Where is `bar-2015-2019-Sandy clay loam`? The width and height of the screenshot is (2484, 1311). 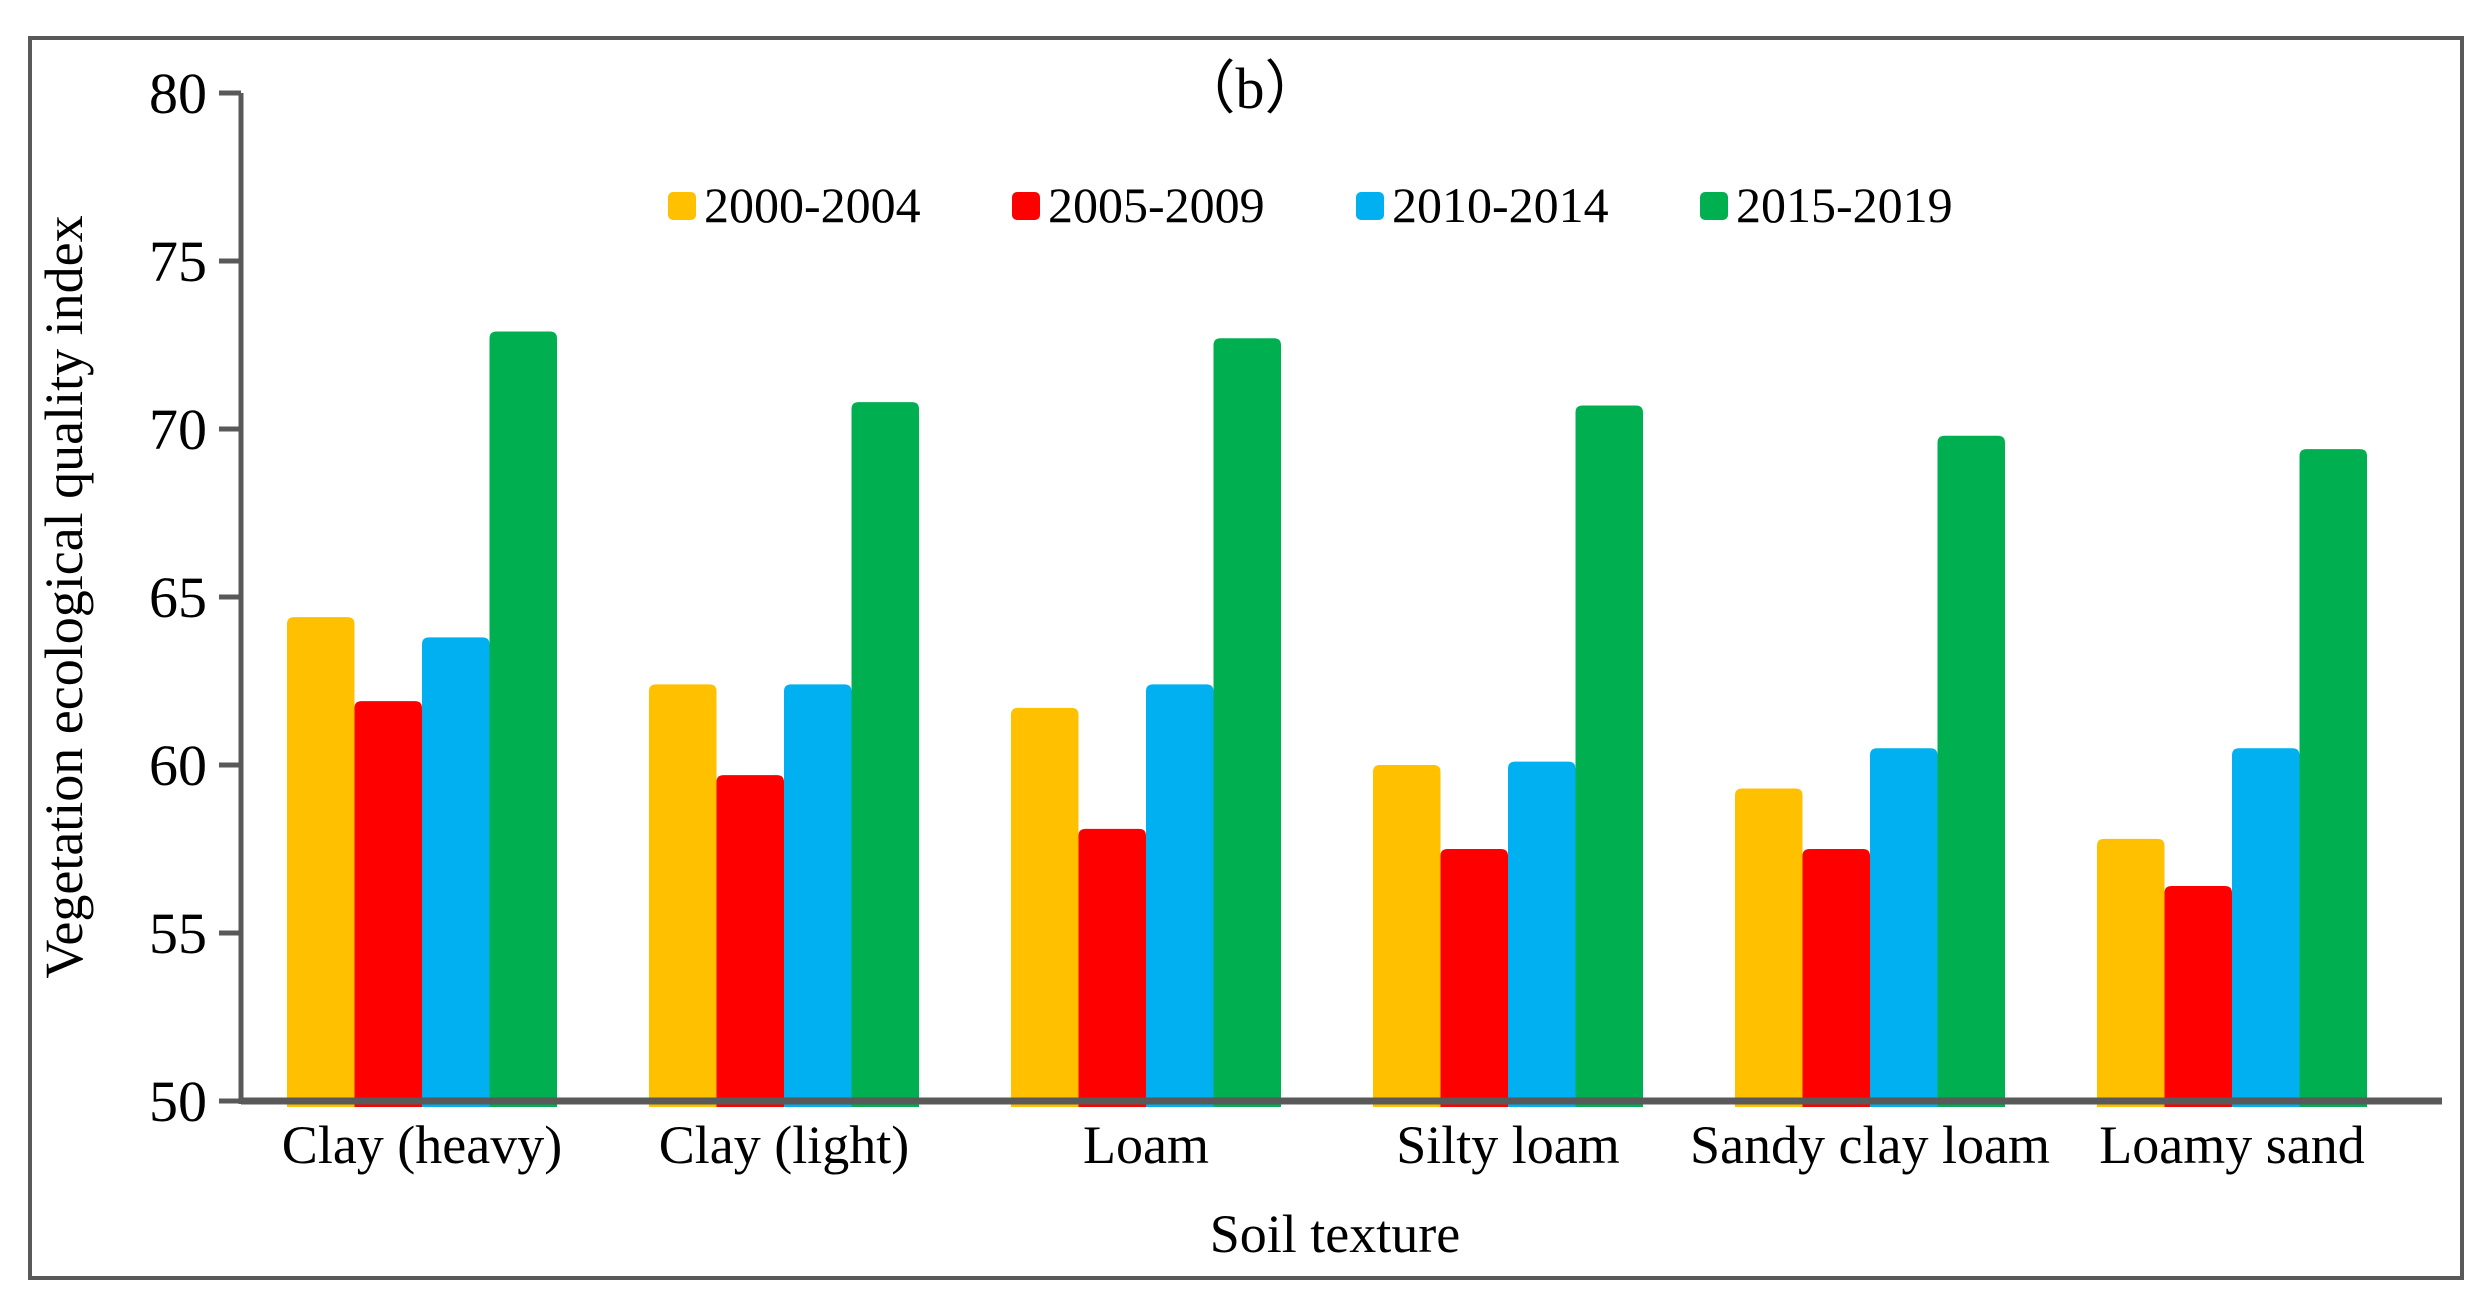
bar-2015-2019-Sandy clay loam is located at coordinates (1971, 771).